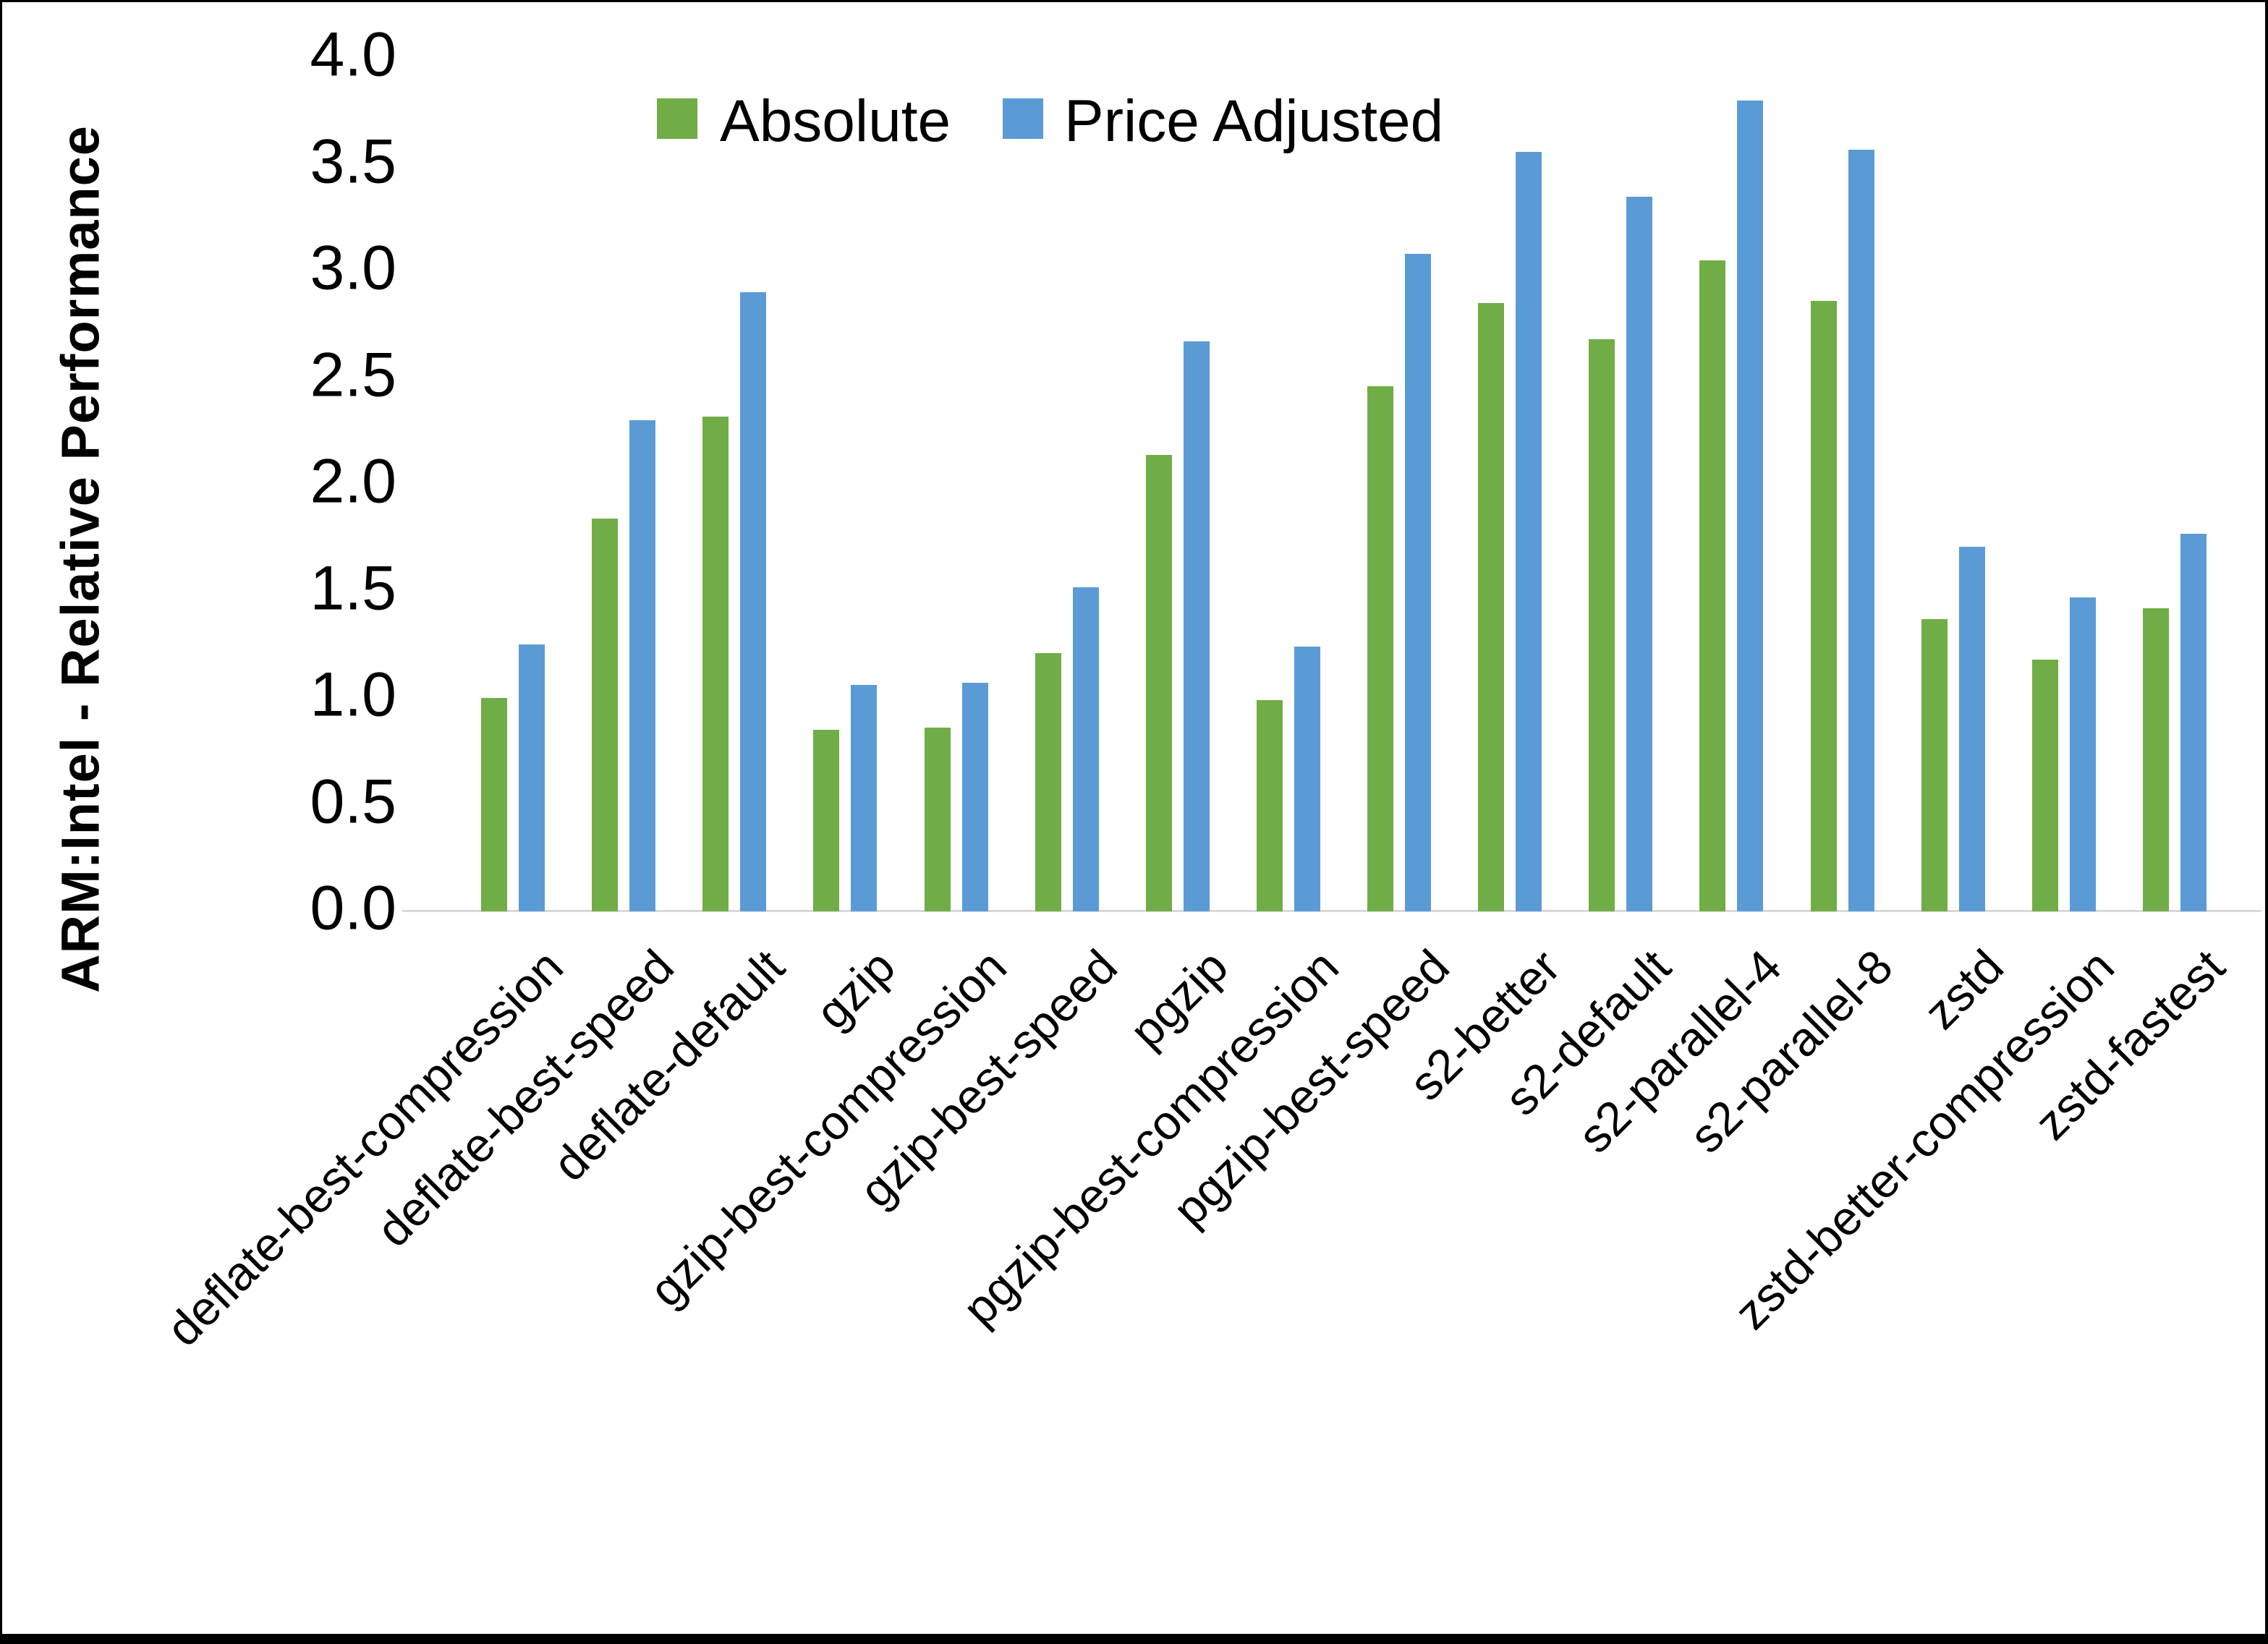 This screenshot has width=2268, height=1644. Describe the element at coordinates (1254, 121) in the screenshot. I see `legend-label-price-adjusted: Price Adjusted` at that location.